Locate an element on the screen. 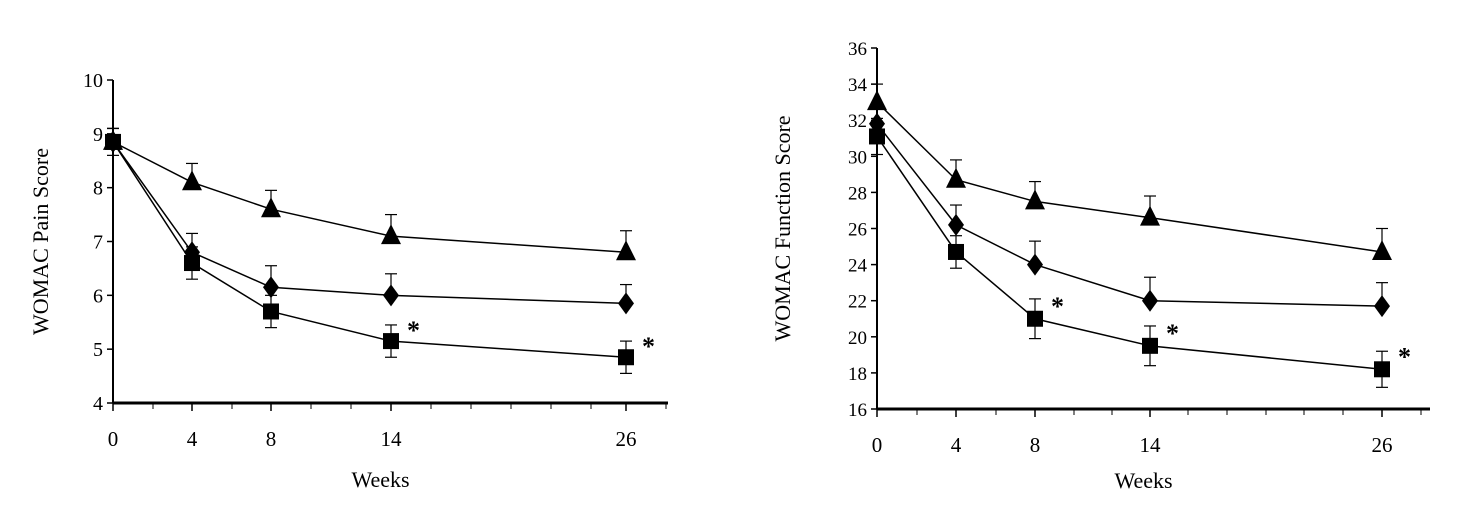 Image resolution: width=1460 pixels, height=513 pixels. y-tick-label: 6 is located at coordinates (98, 296).